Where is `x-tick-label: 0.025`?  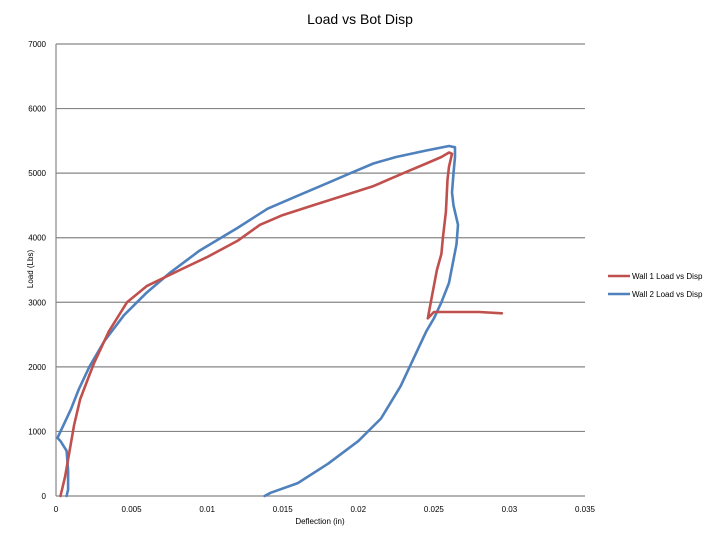
x-tick-label: 0.025 is located at coordinates (434, 509).